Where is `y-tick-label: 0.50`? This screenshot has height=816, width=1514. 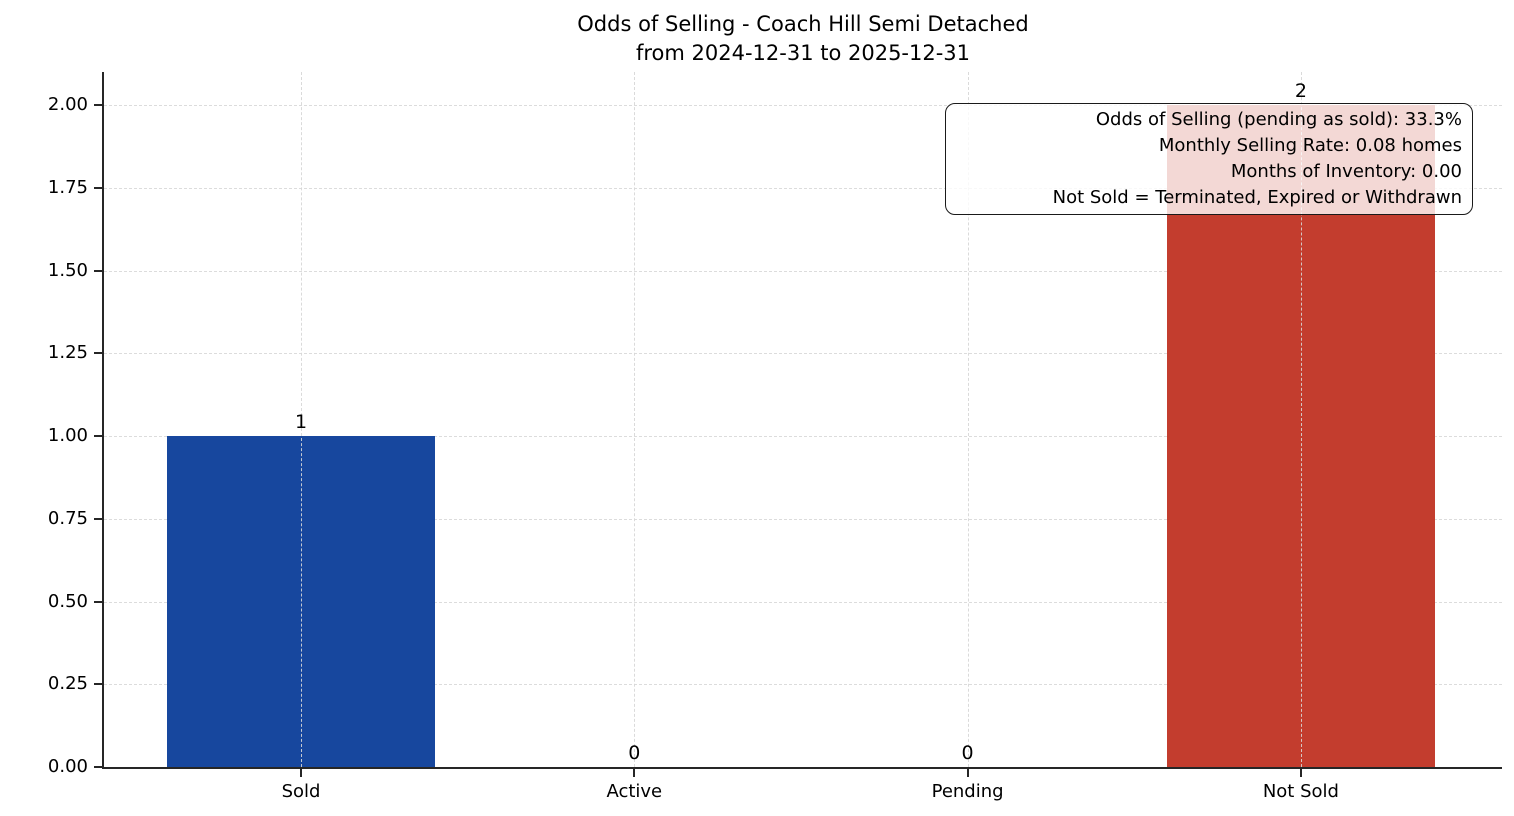
y-tick-label: 0.50 is located at coordinates (67, 601).